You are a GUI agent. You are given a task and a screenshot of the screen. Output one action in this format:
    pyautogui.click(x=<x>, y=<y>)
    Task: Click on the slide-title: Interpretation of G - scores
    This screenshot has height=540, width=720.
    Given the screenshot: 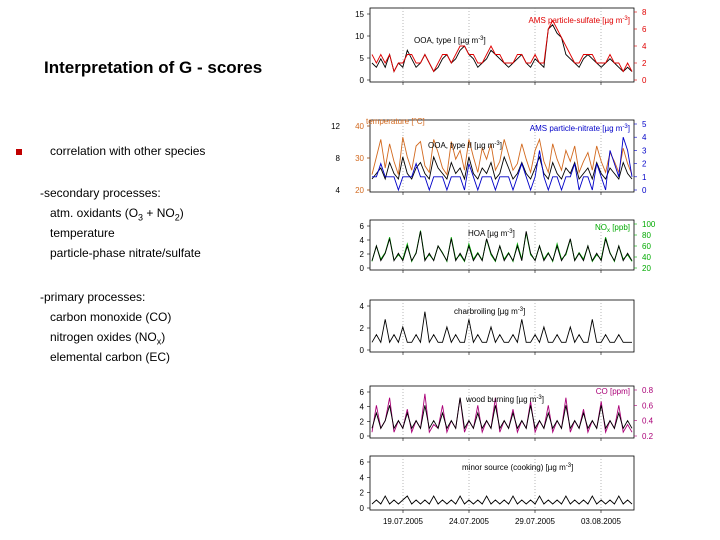 What is the action you would take?
    pyautogui.click(x=153, y=67)
    